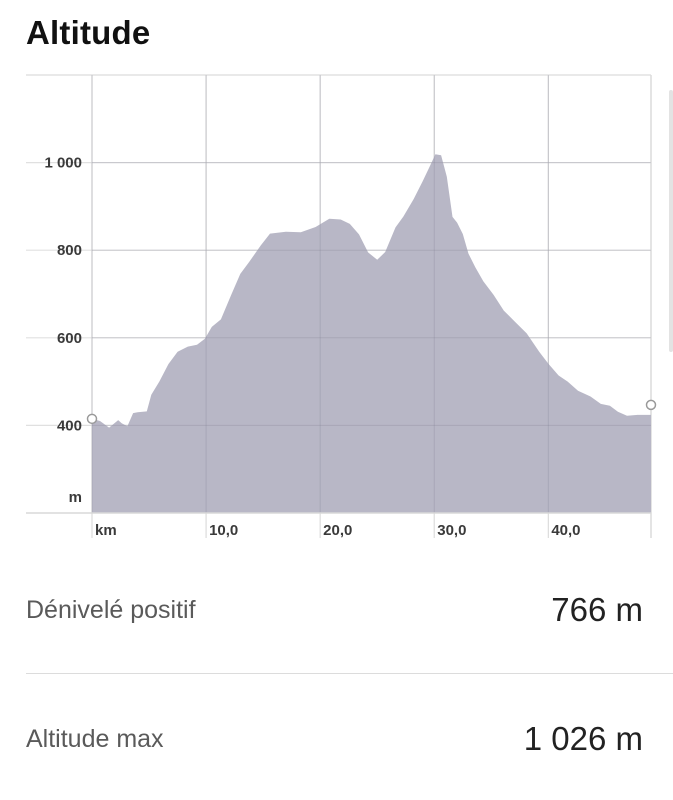  I want to click on start-point-marker, so click(92, 419).